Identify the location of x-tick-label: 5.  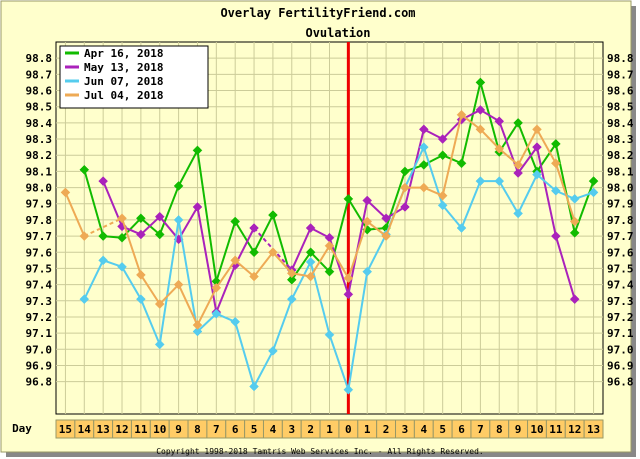
(254, 429).